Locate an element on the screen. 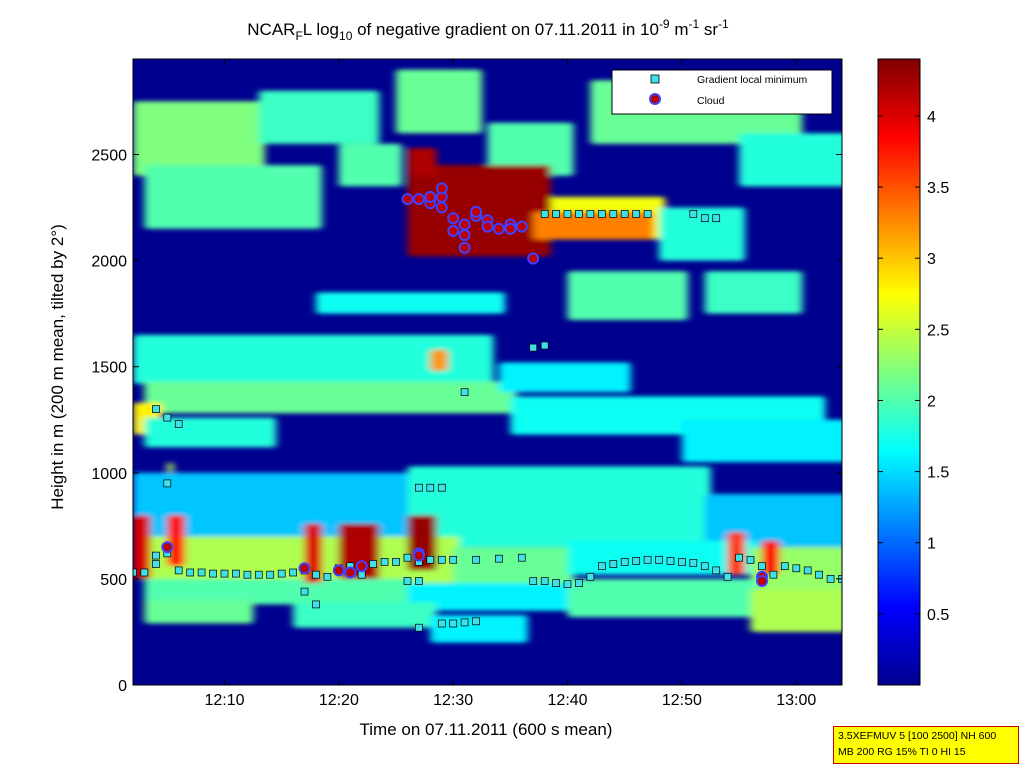  colorbar-tick-label: 2.5 is located at coordinates (938, 330).